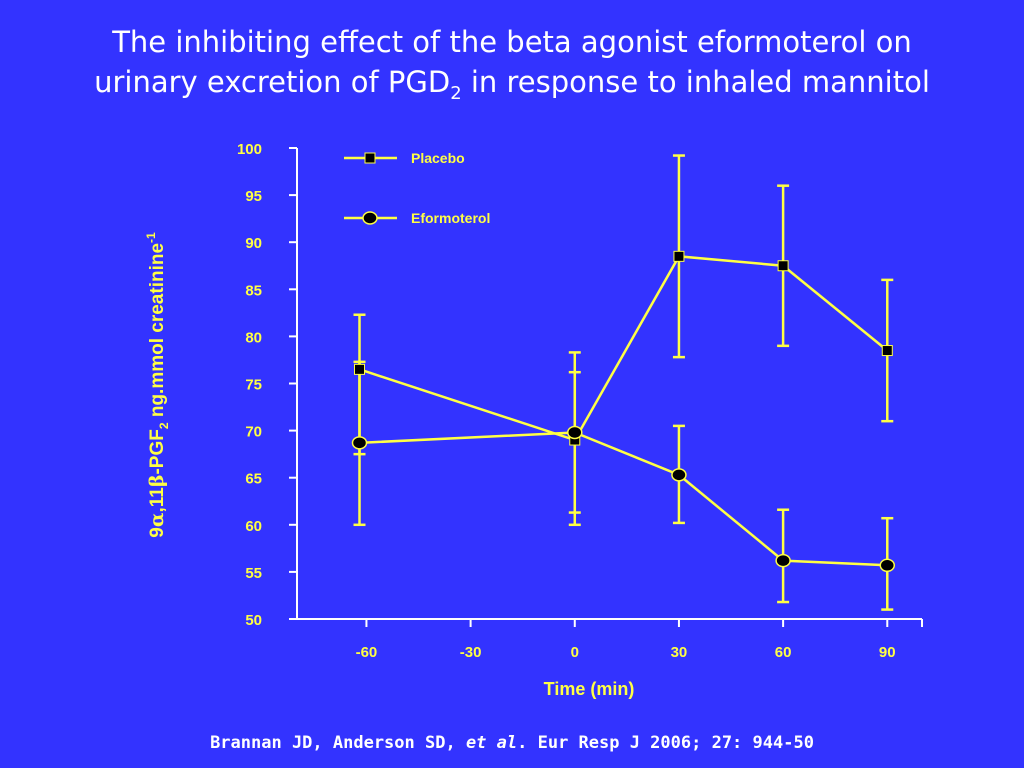 This screenshot has height=768, width=1024. I want to click on citation-authors: Brannan JD, Anderson SD,, so click(338, 743).